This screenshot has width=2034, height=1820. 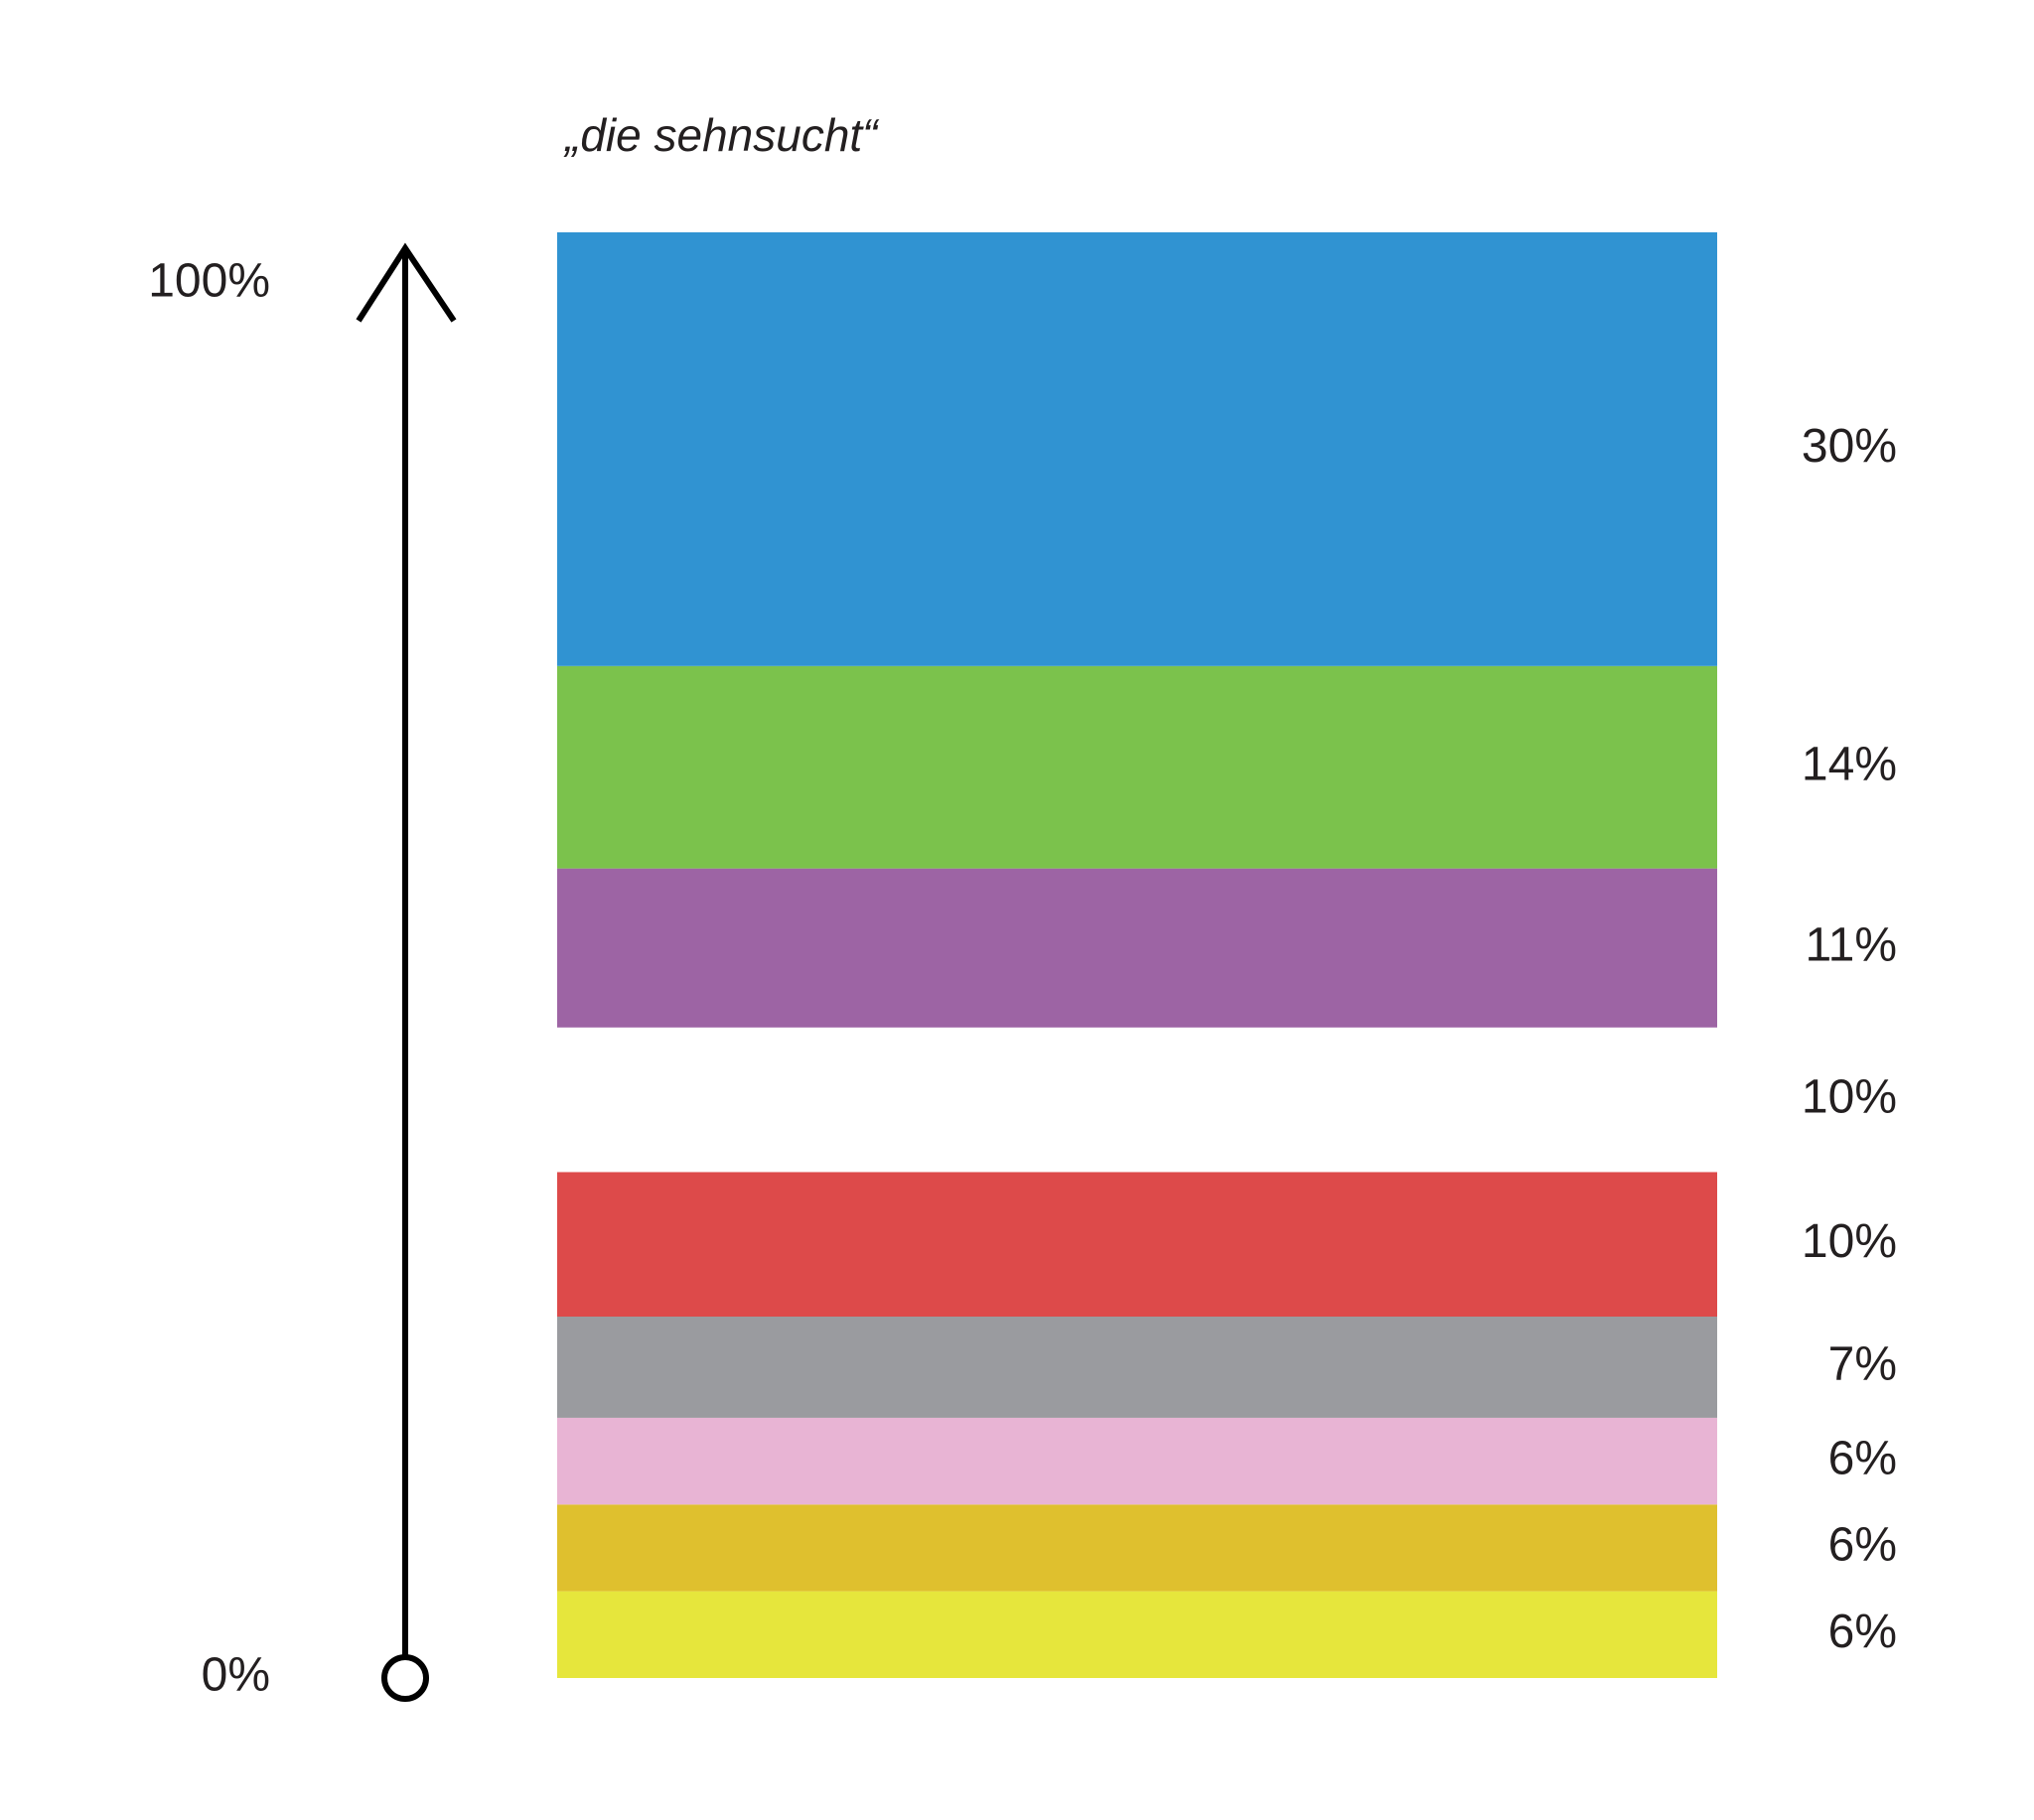 I want to click on y-tick-label: 0%, so click(x=236, y=1675).